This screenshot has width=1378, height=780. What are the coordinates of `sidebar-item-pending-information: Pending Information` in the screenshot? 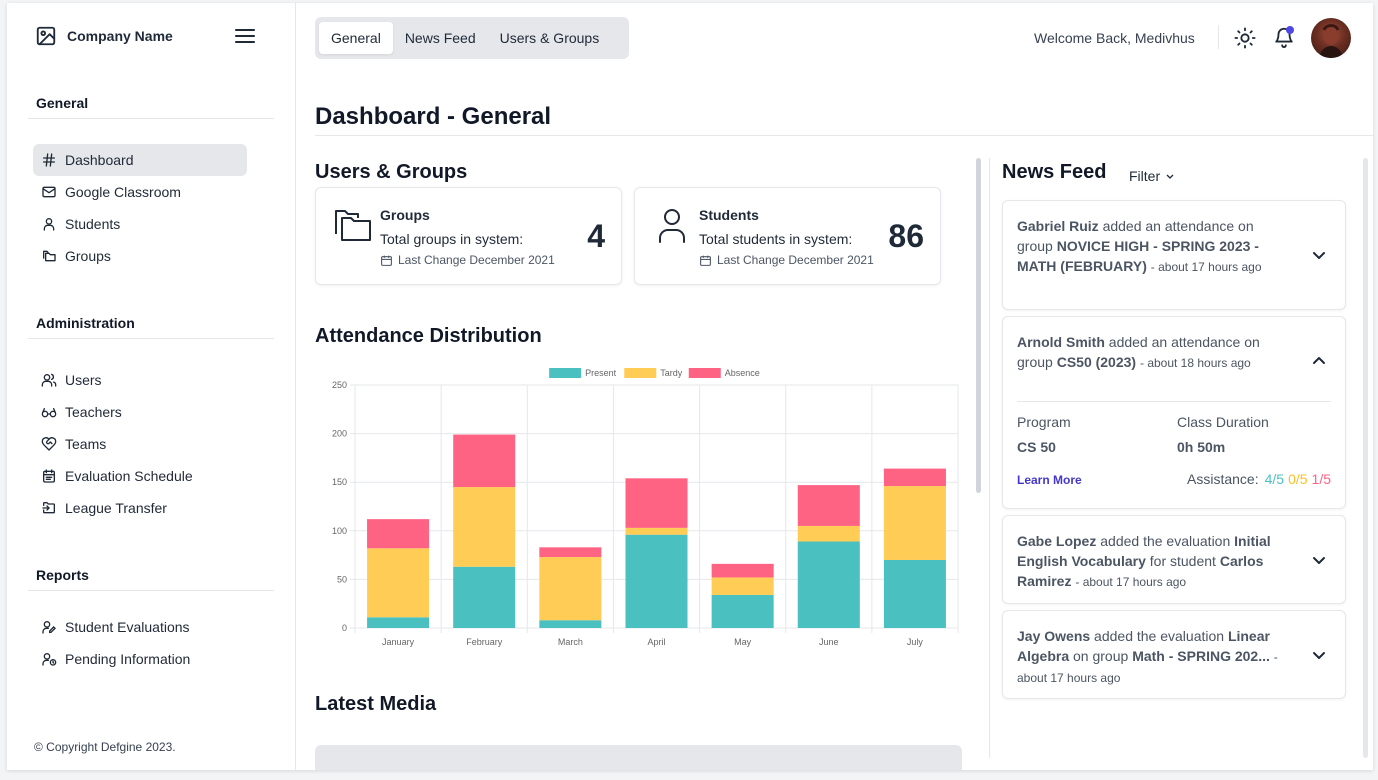 It's located at (140, 659).